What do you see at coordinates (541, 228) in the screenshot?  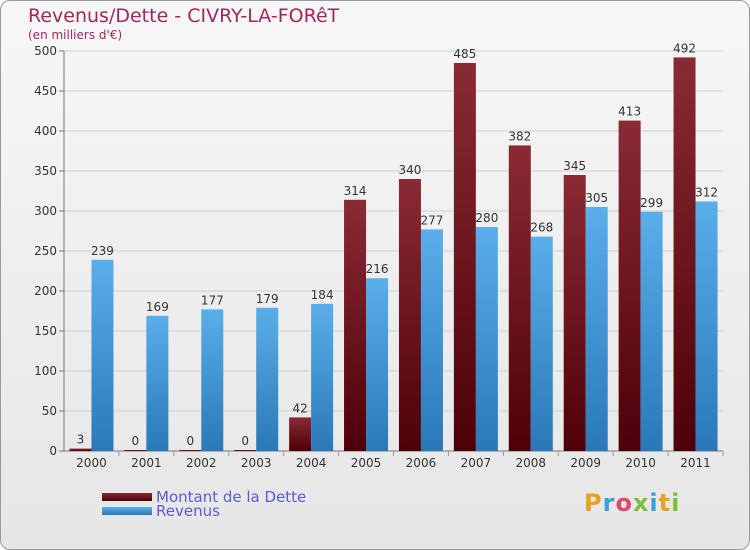 I see `data-label-revenus: 268` at bounding box center [541, 228].